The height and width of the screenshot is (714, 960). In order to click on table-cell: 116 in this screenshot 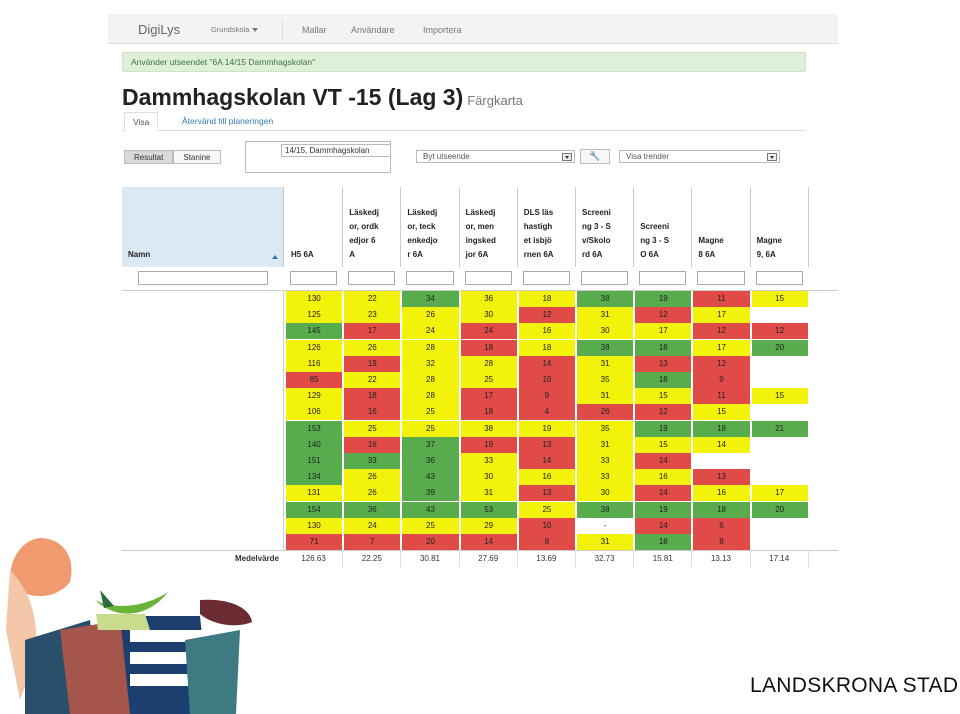, I will do `click(314, 363)`.